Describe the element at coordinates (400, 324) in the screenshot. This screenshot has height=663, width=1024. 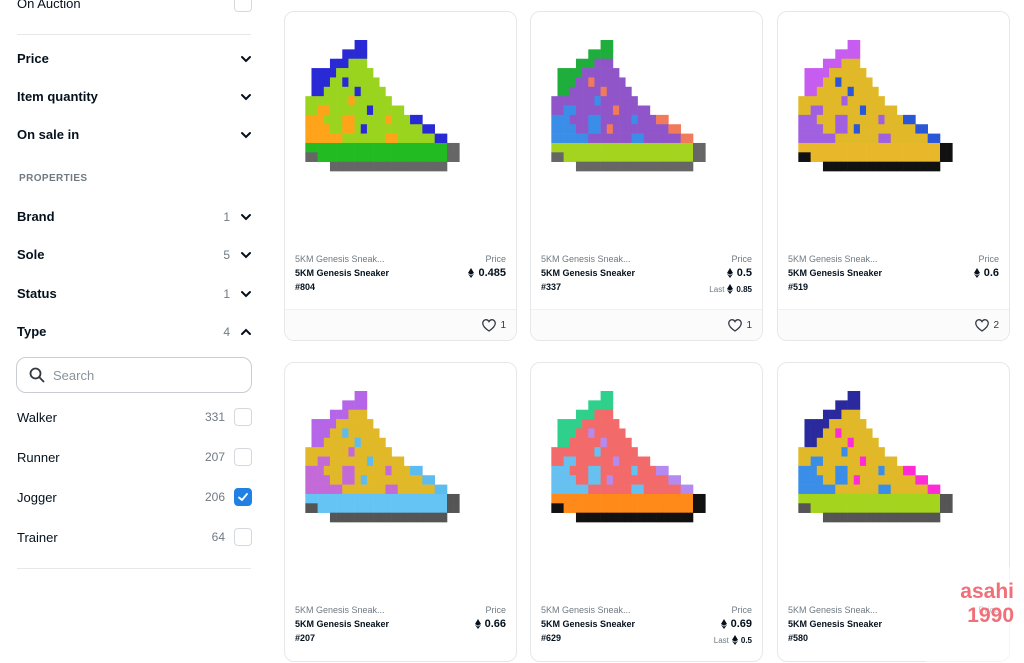
I see `card-footer: 1` at that location.